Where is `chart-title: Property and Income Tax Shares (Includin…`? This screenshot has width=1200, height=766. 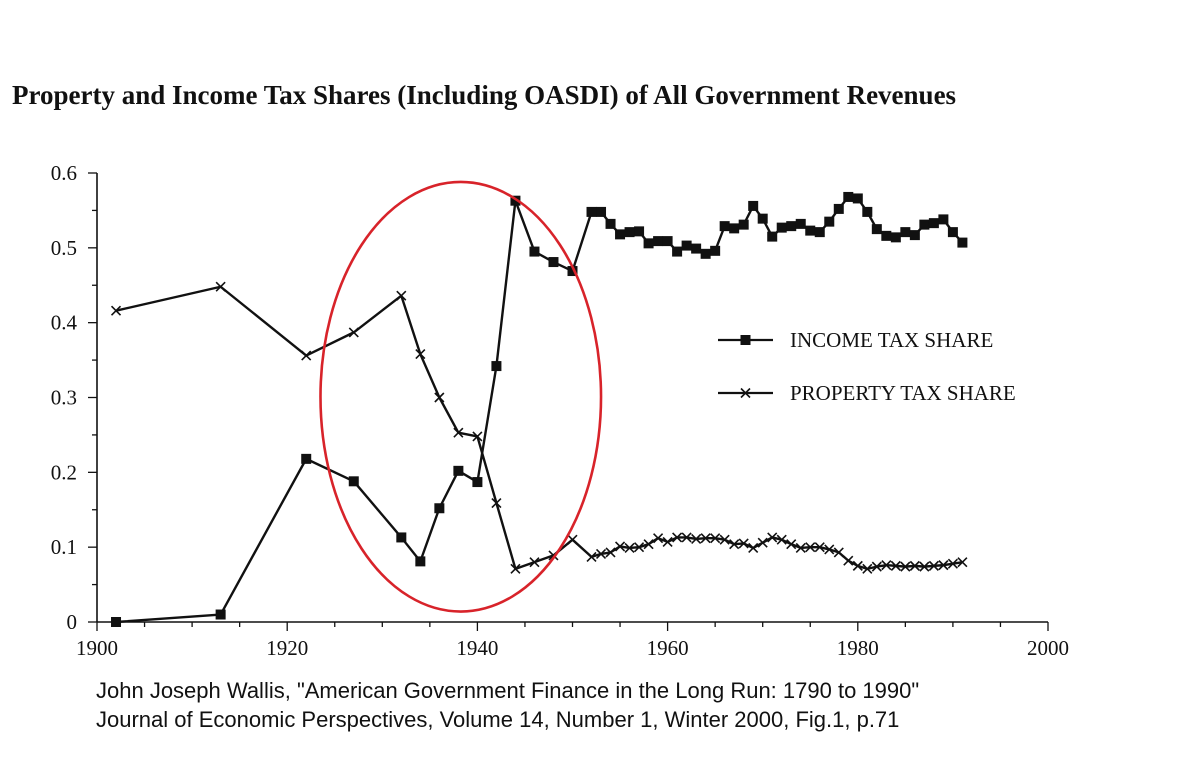 chart-title: Property and Income Tax Shares (Includin… is located at coordinates (484, 95).